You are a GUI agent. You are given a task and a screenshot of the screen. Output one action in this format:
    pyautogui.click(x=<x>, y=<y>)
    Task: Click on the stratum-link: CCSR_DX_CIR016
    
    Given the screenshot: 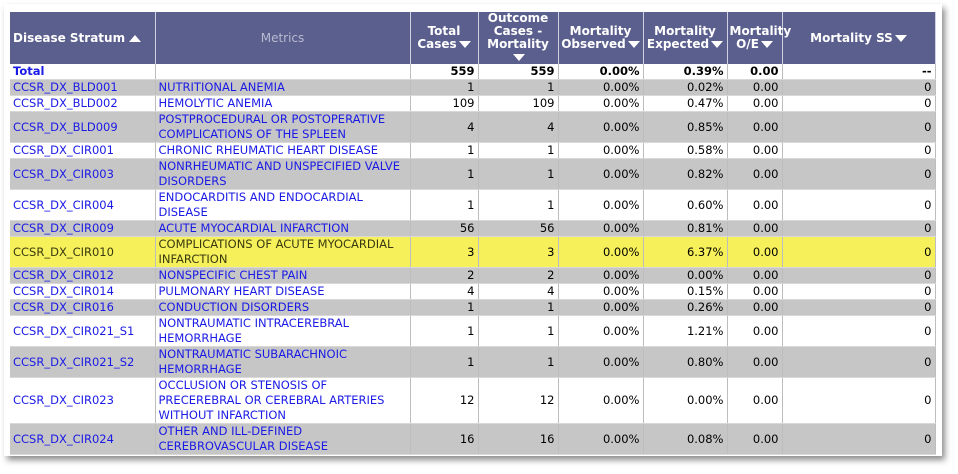 What is the action you would take?
    pyautogui.click(x=83, y=307)
    